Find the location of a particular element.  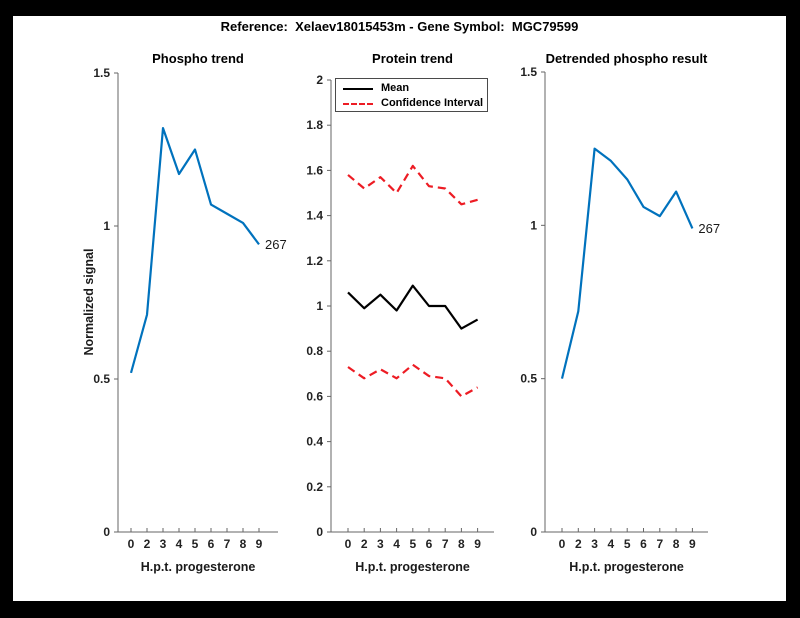

y-tick-label: 2 is located at coordinates (319, 80).